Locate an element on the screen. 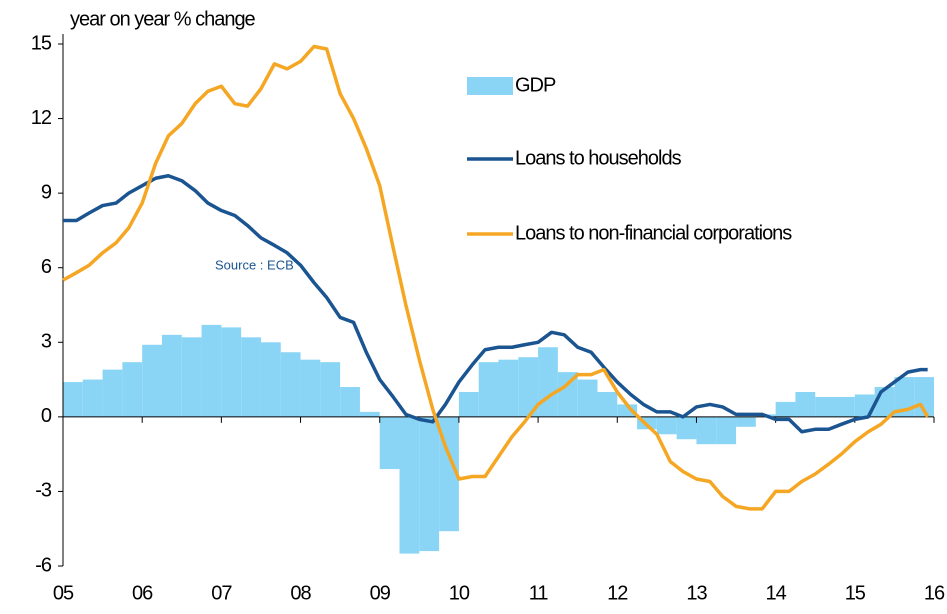 Image resolution: width=947 pixels, height=614 pixels. y-tick-label: -3 is located at coordinates (43, 491).